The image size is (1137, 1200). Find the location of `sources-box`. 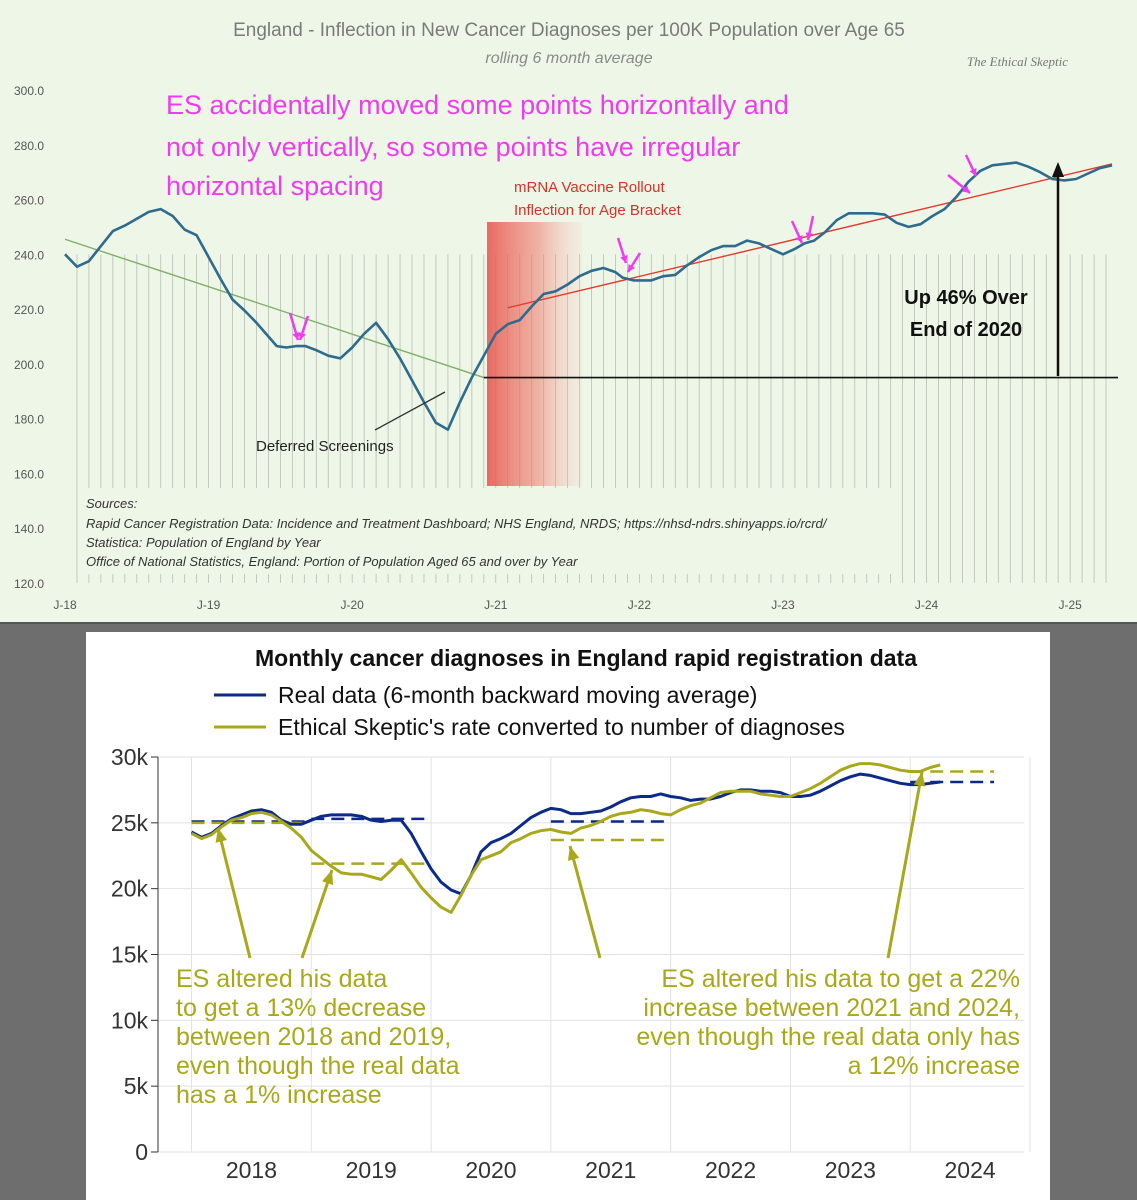

sources-box is located at coordinates (489, 531).